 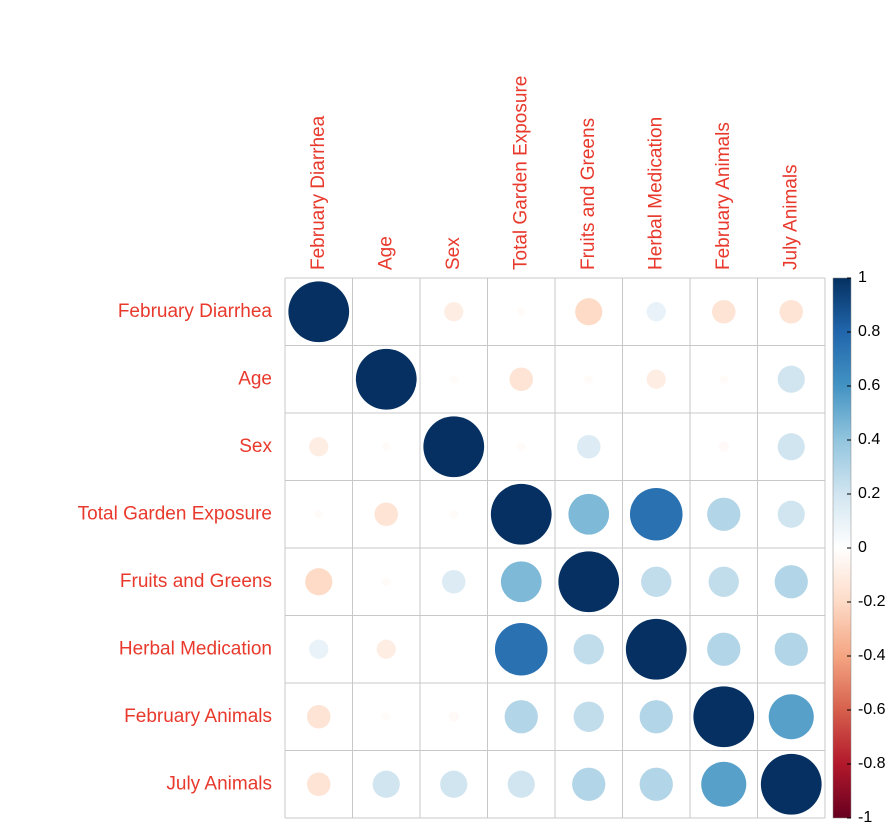 What do you see at coordinates (869, 331) in the screenshot?
I see `colorbar-tick-label: 0.8` at bounding box center [869, 331].